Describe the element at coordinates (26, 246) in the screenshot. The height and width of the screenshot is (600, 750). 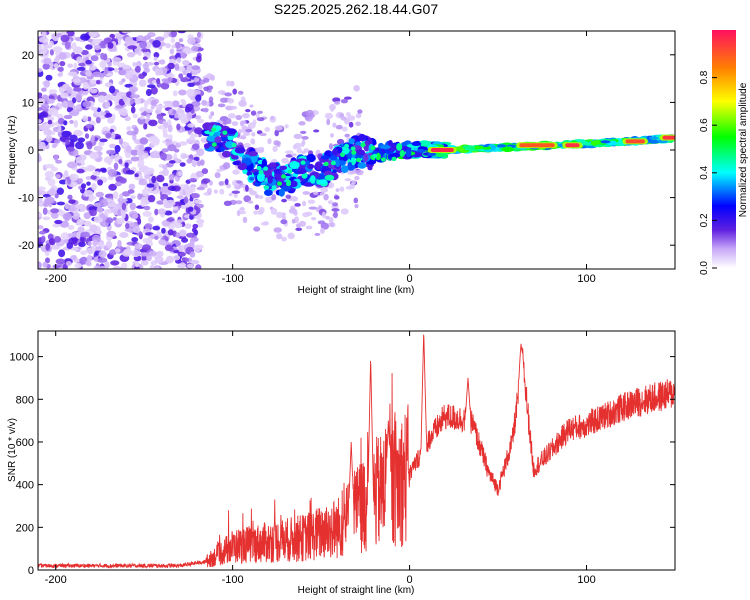
I see `spectrogram-ytick-label: -20` at that location.